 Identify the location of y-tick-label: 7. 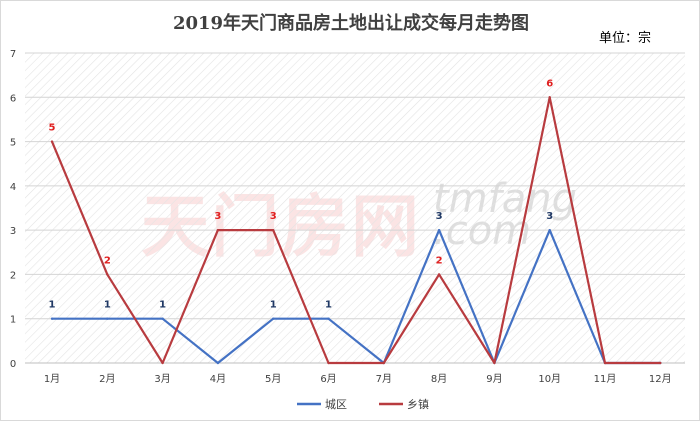
(13, 54).